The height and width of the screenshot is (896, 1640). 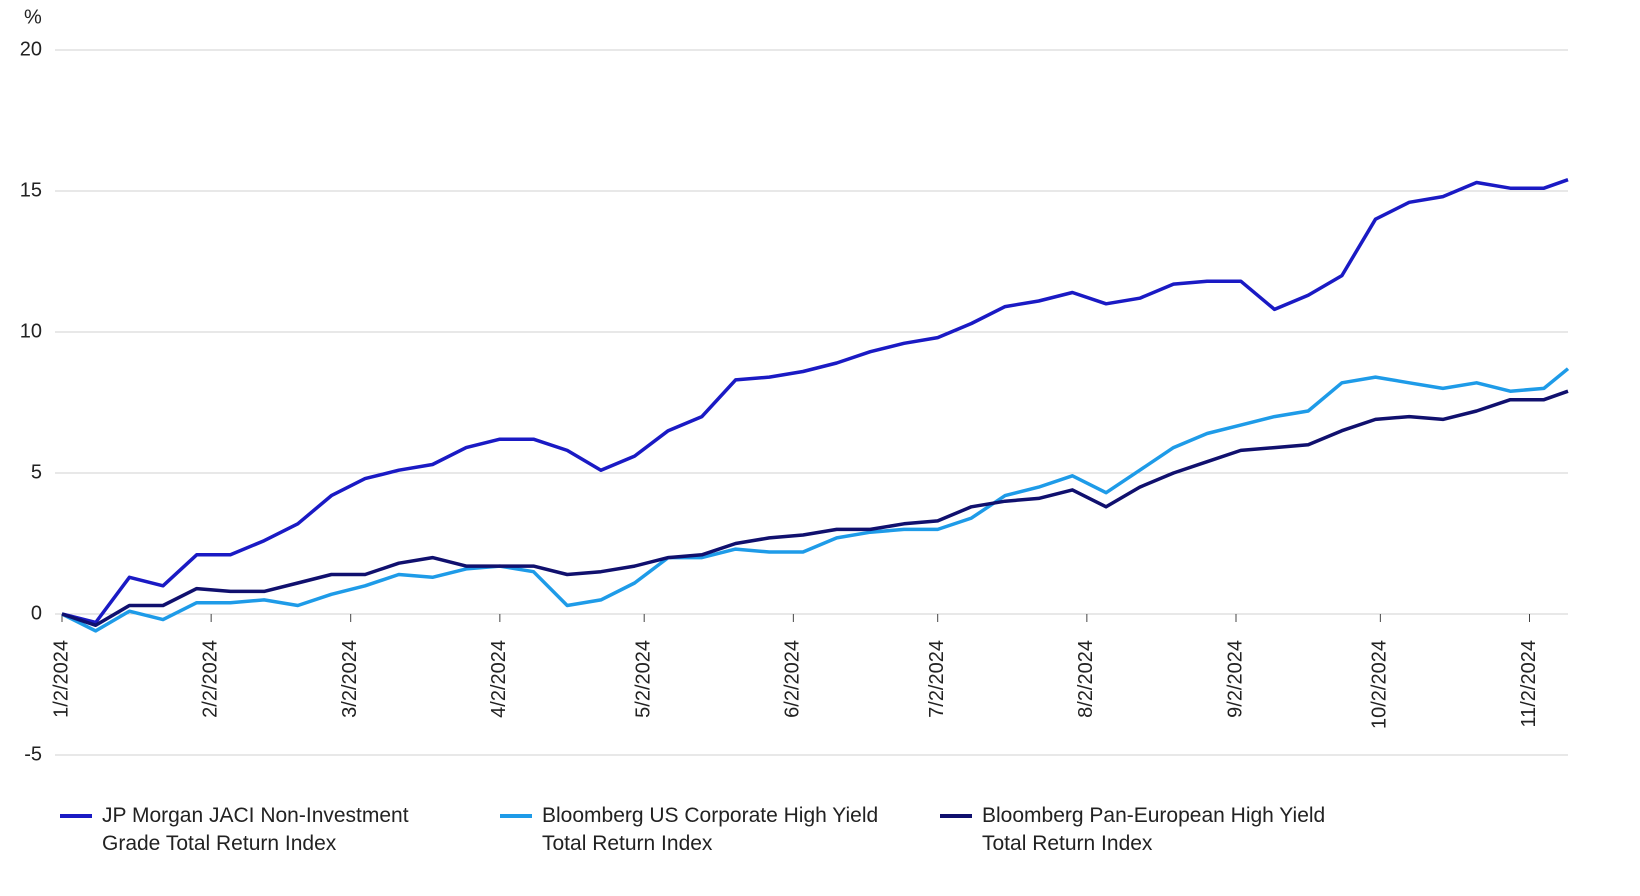 I want to click on y-tick-label: 10, so click(x=31, y=331).